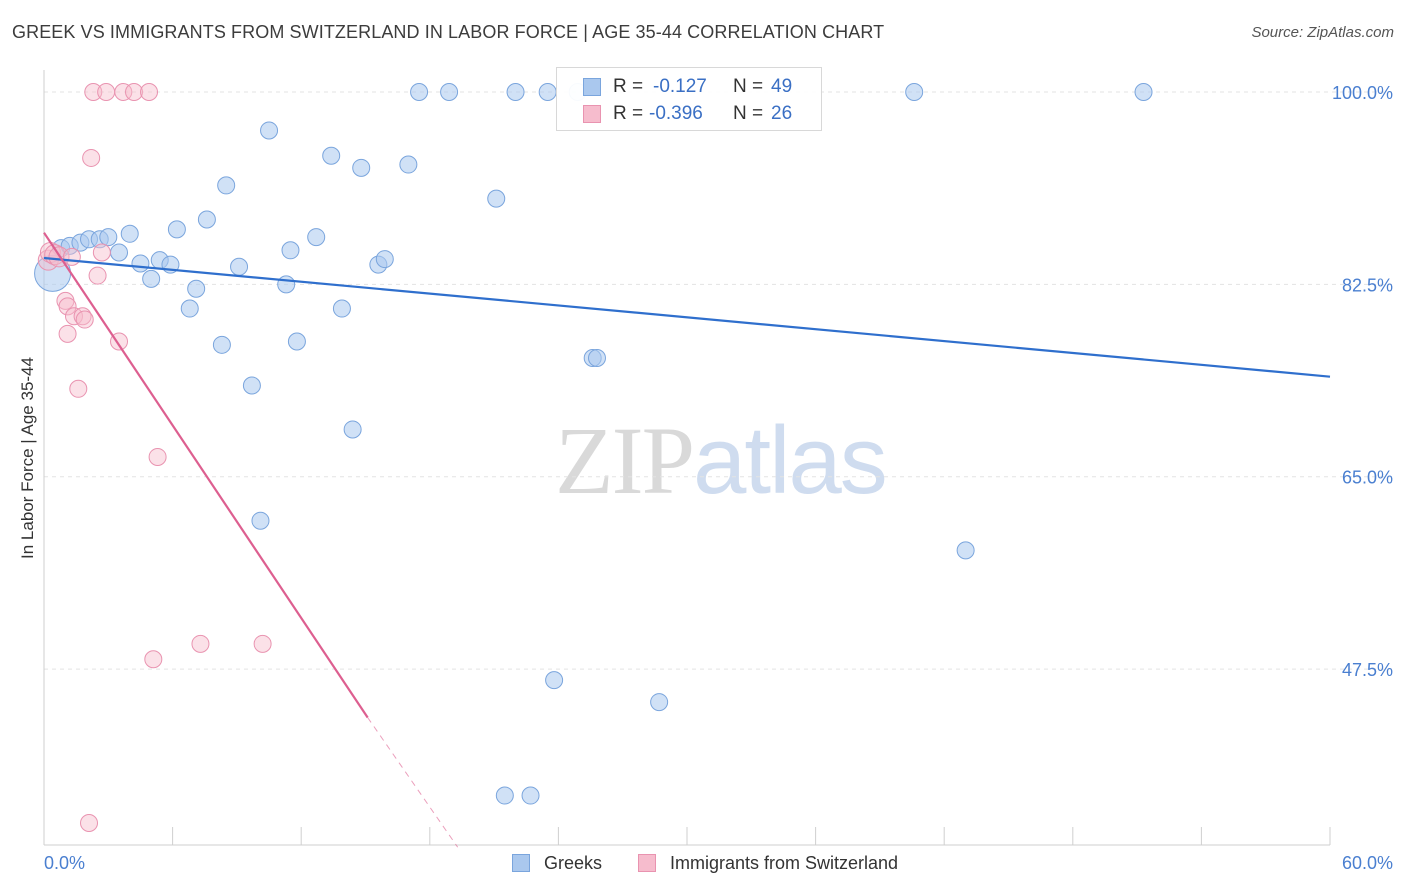 The height and width of the screenshot is (892, 1406). I want to click on swiss-swatch, so click(592, 114).